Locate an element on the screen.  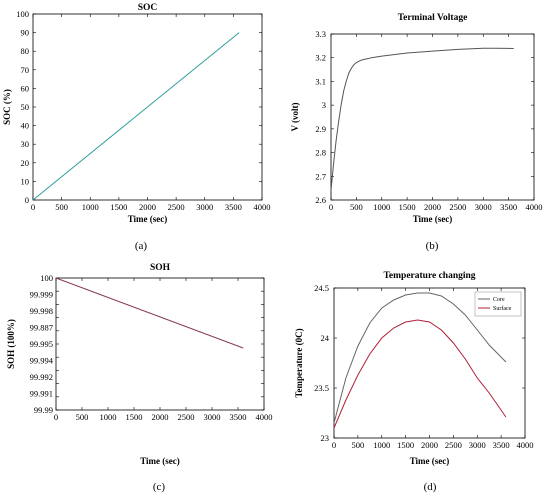
y-tick-label: 2.7 is located at coordinates (320, 176).